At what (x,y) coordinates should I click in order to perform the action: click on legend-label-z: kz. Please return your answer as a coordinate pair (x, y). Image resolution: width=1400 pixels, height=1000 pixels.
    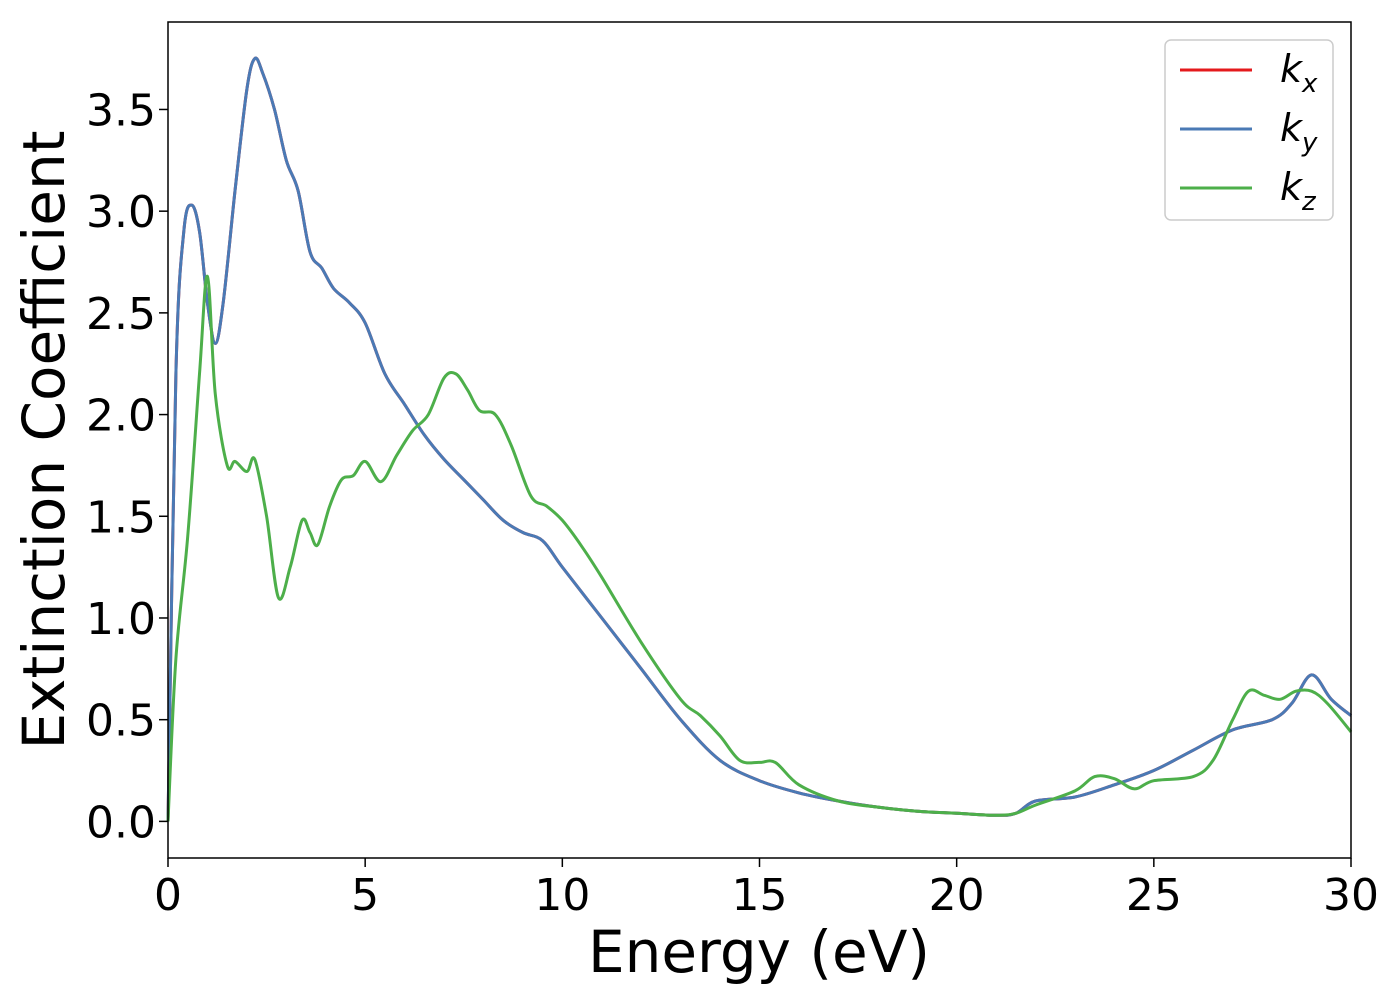
    Looking at the image, I should click on (1298, 191).